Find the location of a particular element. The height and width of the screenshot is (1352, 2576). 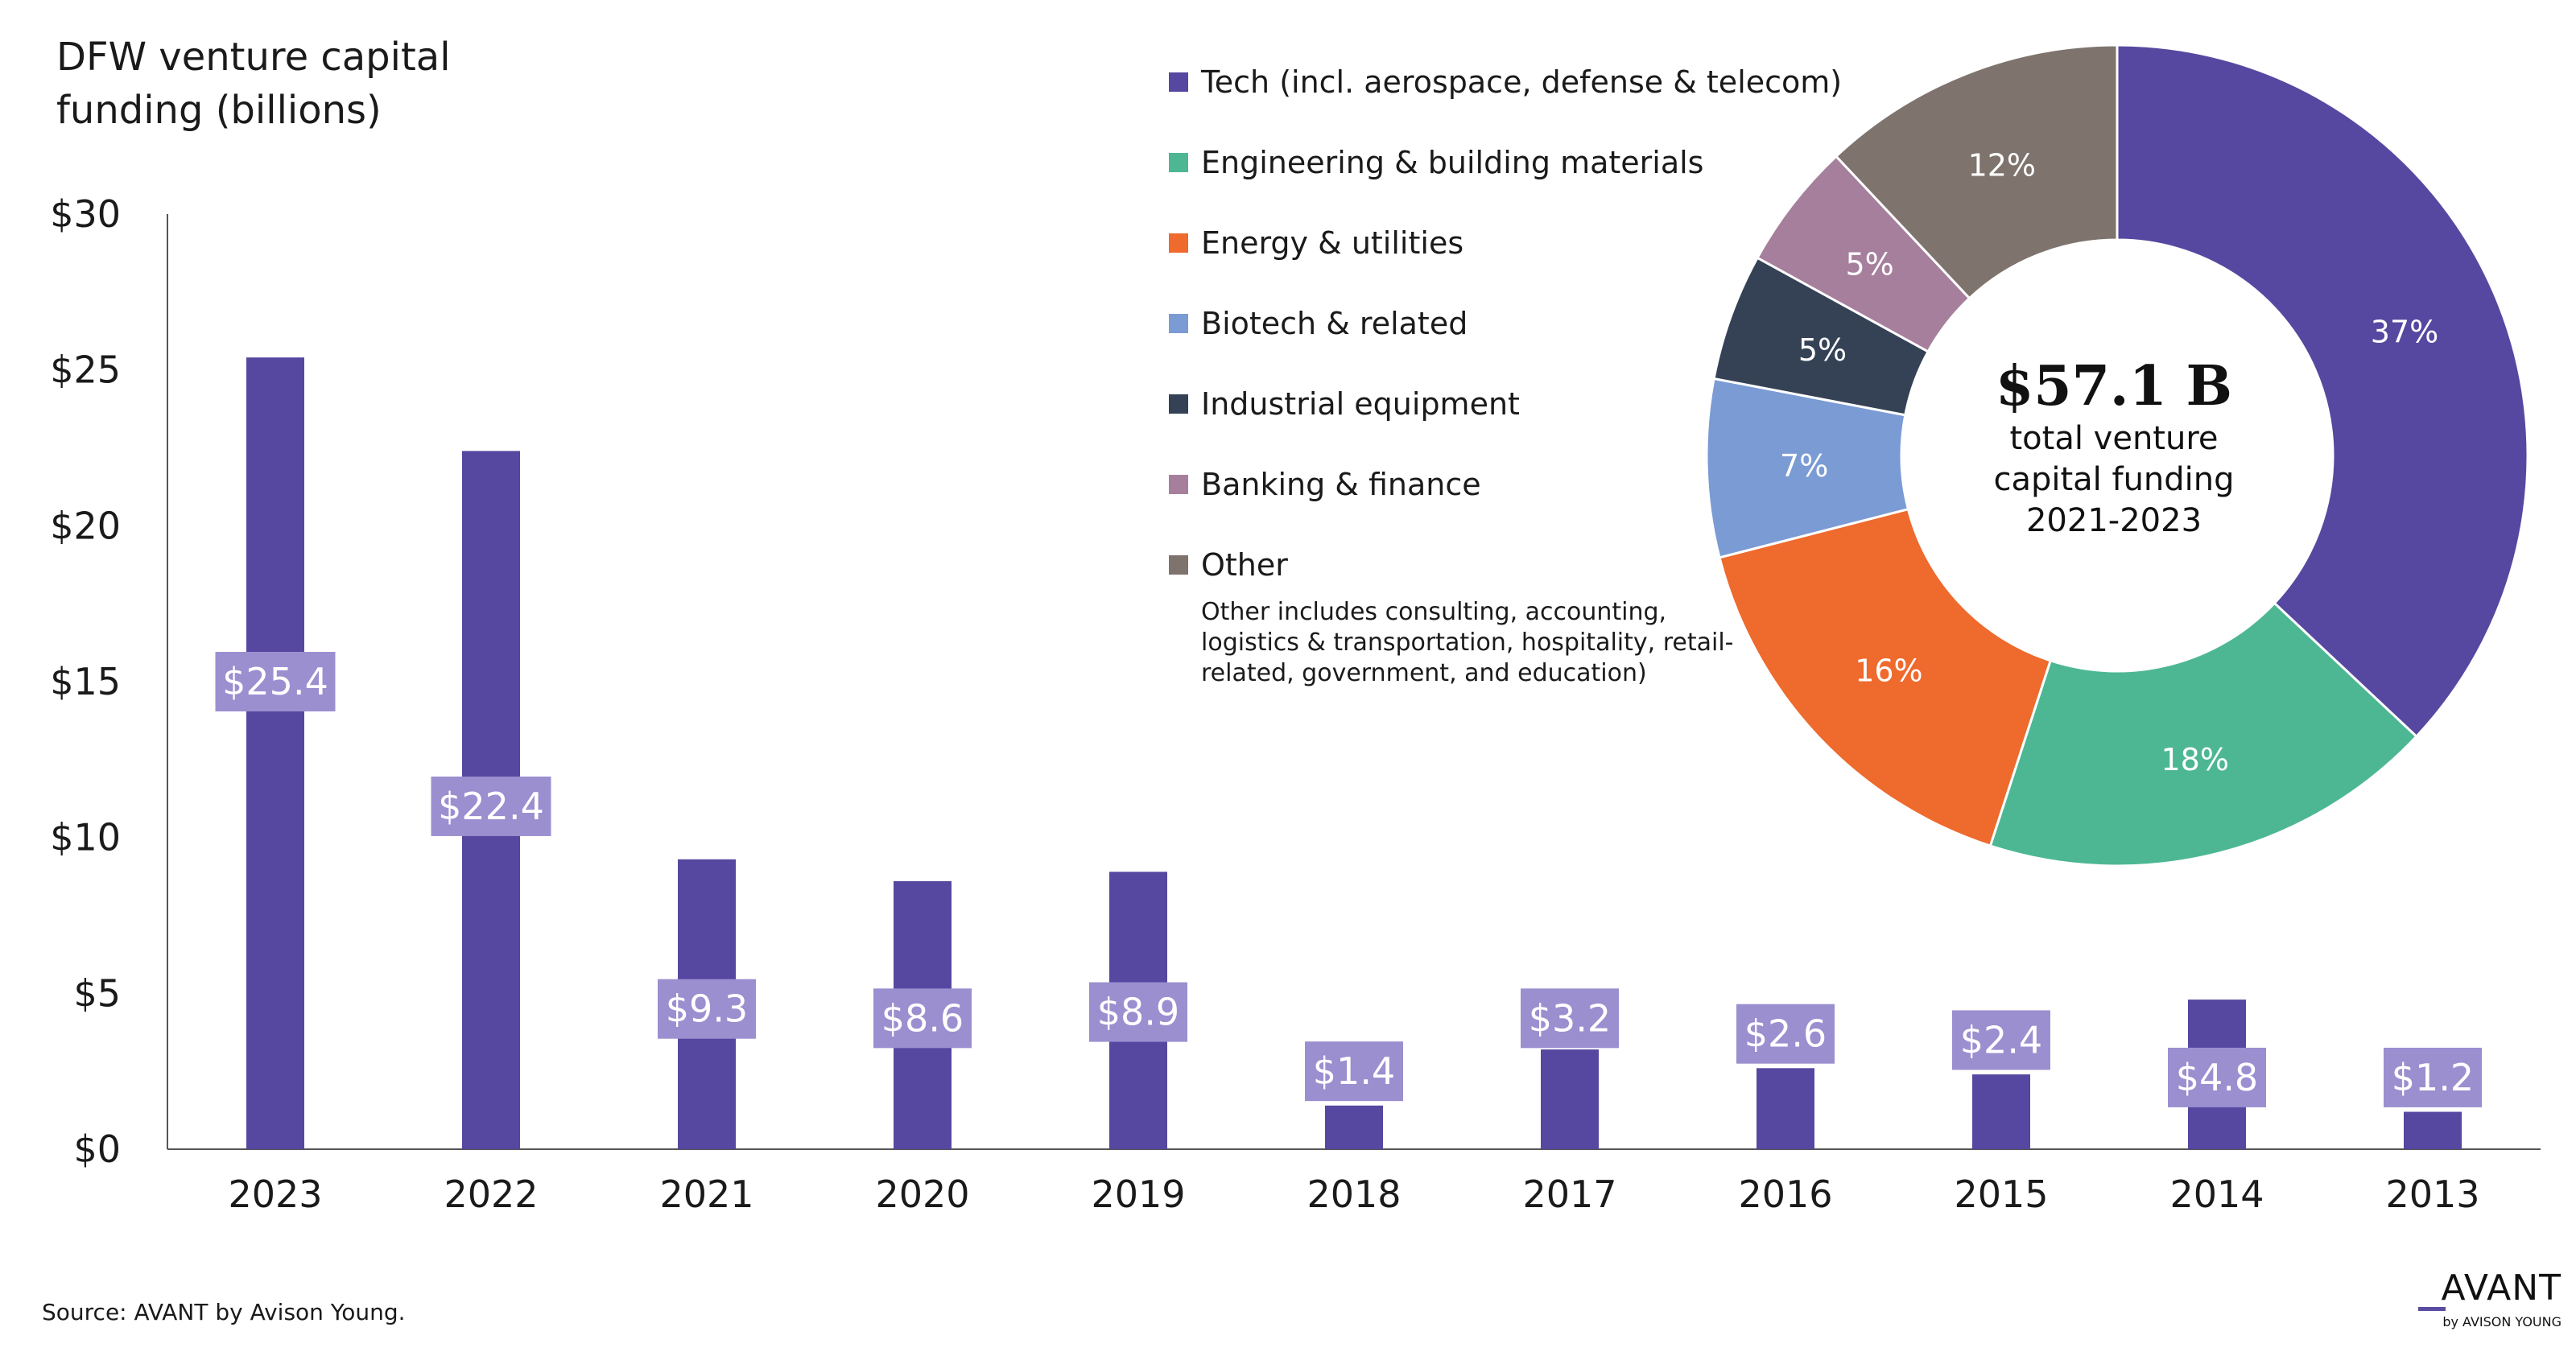

donut-slice-label: 18% is located at coordinates (2195, 759).